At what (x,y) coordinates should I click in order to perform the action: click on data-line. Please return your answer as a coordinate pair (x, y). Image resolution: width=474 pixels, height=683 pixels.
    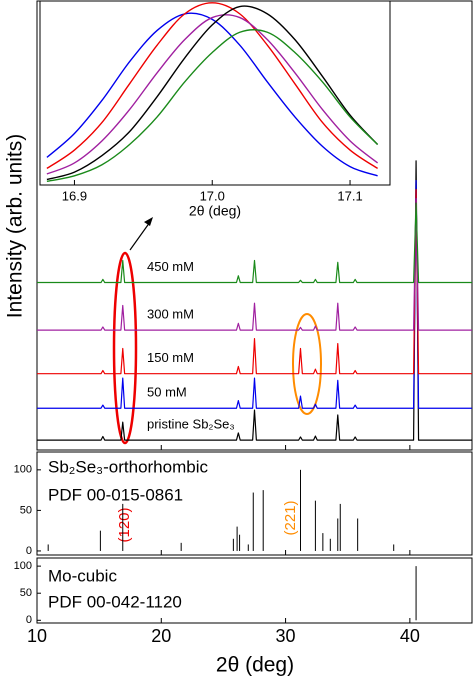
    Looking at the image, I should click on (254, 243).